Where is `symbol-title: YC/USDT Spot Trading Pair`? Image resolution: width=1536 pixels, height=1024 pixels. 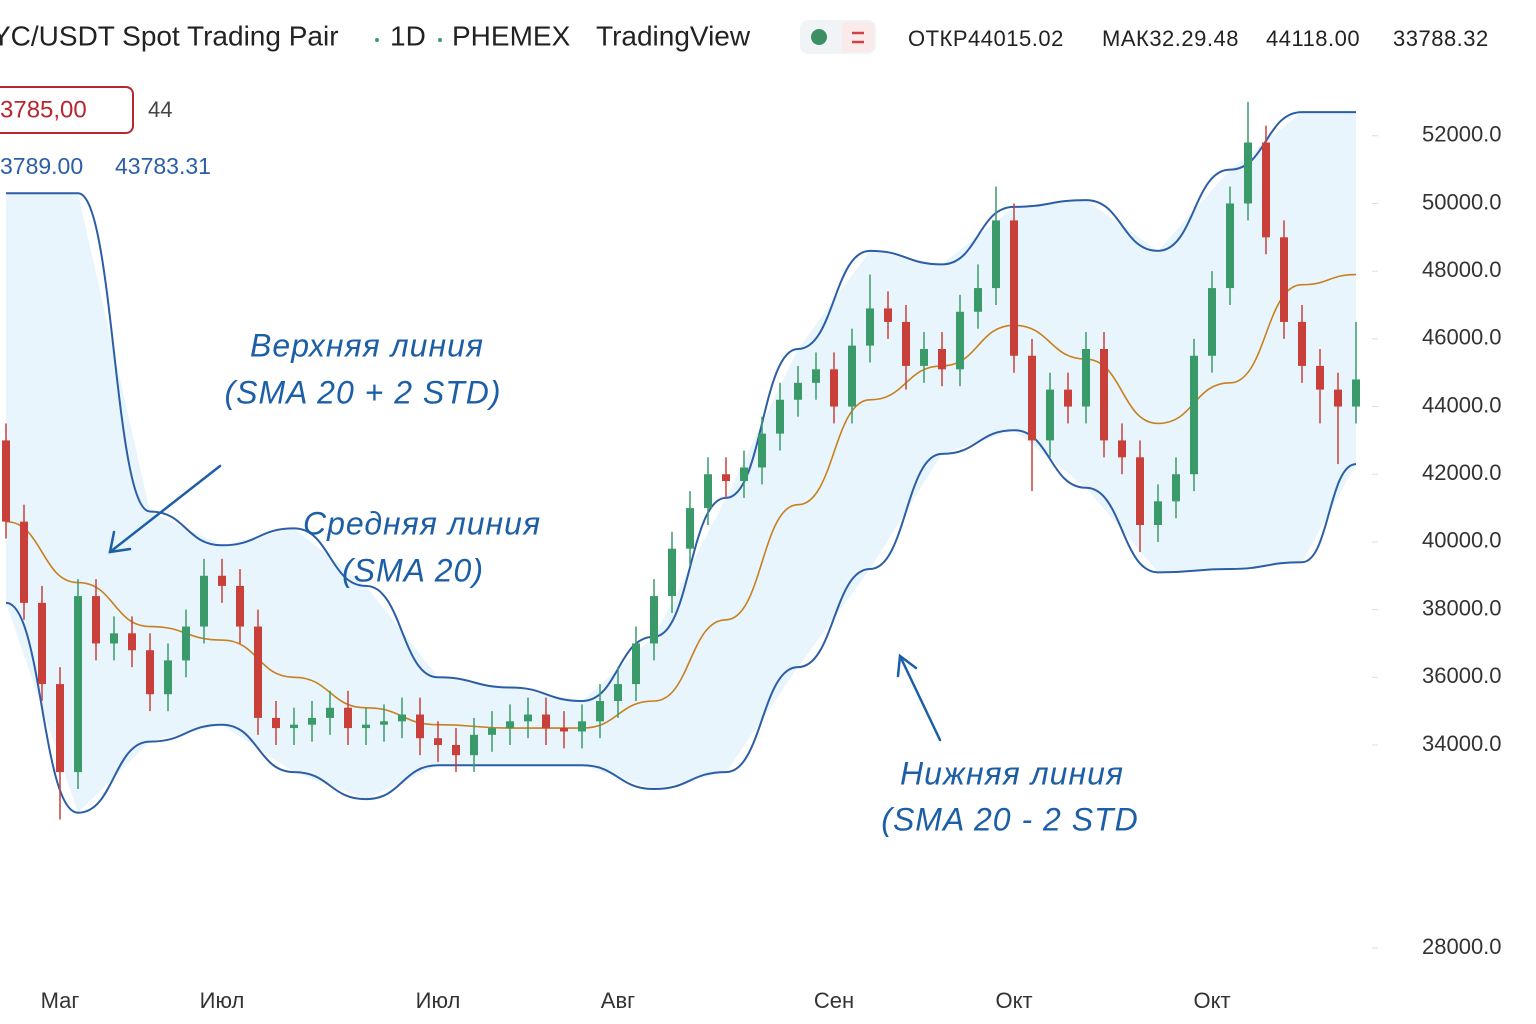
symbol-title: YC/USDT Spot Trading Pair is located at coordinates (169, 35).